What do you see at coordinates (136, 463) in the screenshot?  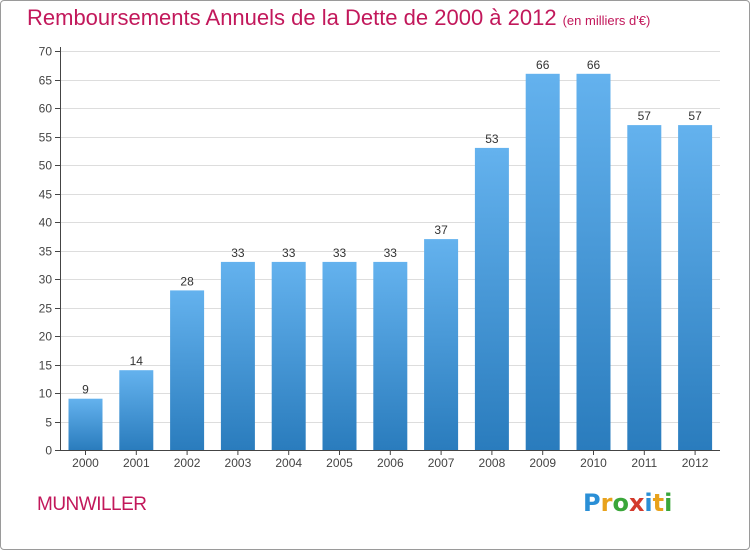 I see `x-tick-label: 2001` at bounding box center [136, 463].